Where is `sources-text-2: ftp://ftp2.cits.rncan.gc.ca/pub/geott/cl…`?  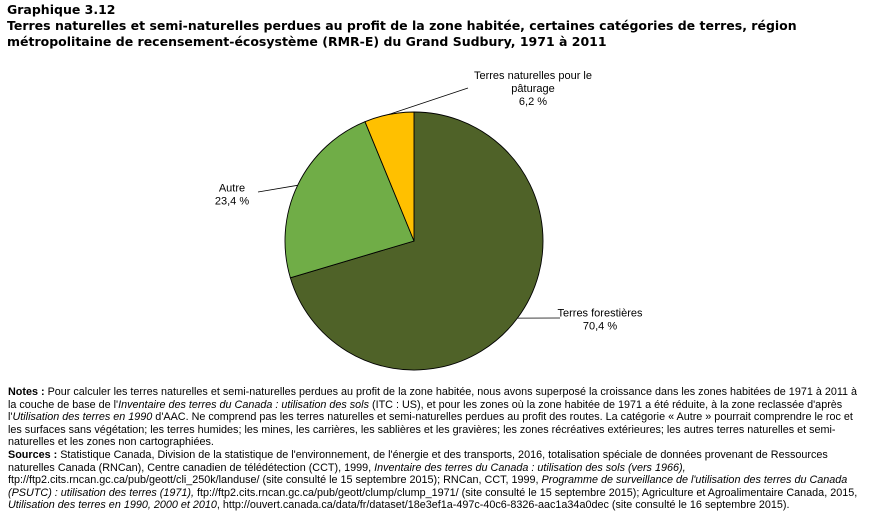 sources-text-2: ftp://ftp2.cits.rncan.gc.ca/pub/geott/cl… is located at coordinates (275, 480).